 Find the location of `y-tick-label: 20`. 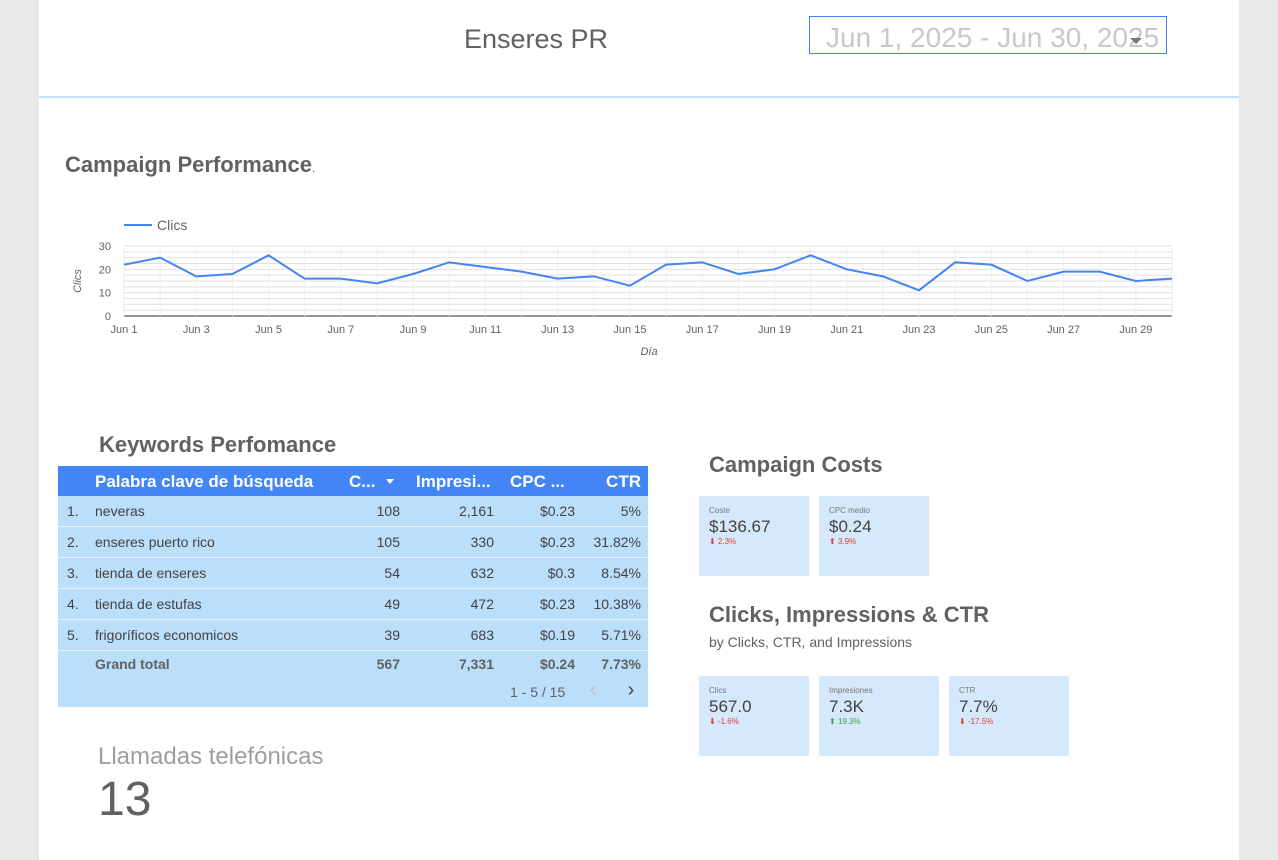

y-tick-label: 20 is located at coordinates (105, 270).